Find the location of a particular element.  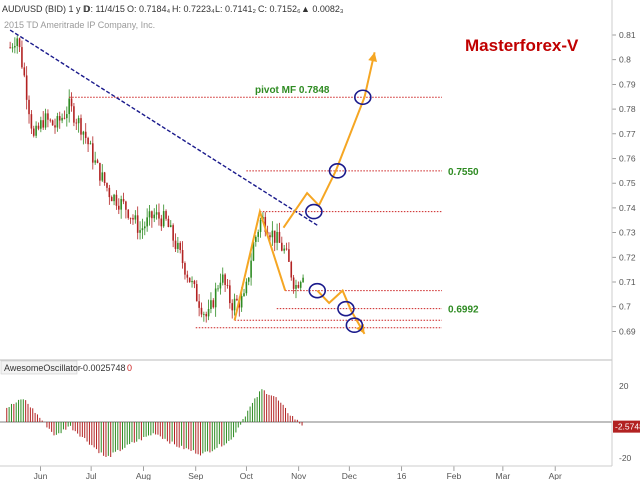

oscillator-name-box is located at coordinates (39, 367).